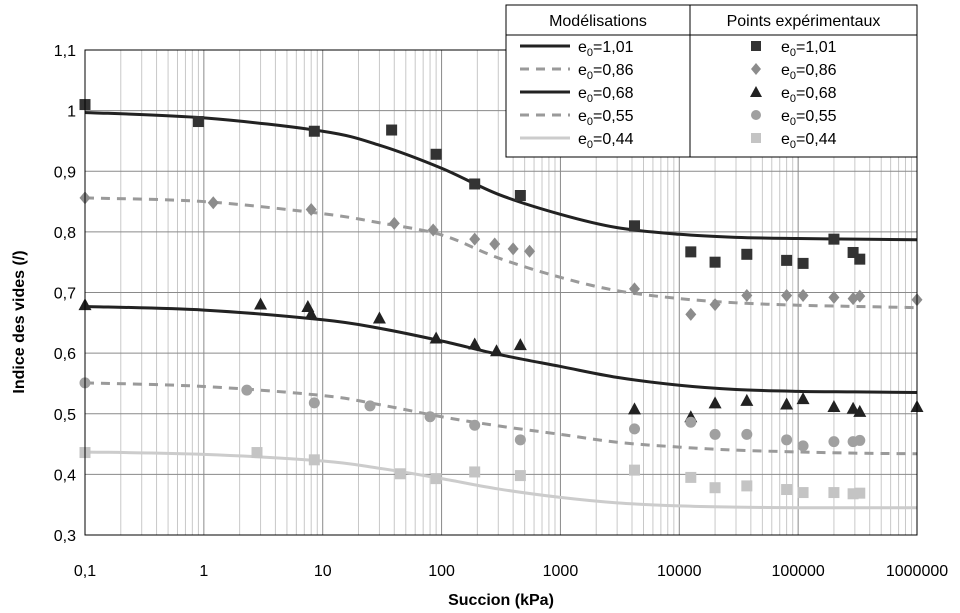 The width and height of the screenshot is (960, 613). What do you see at coordinates (606, 72) in the screenshot?
I see `legend-model-label: e0=0,86` at bounding box center [606, 72].